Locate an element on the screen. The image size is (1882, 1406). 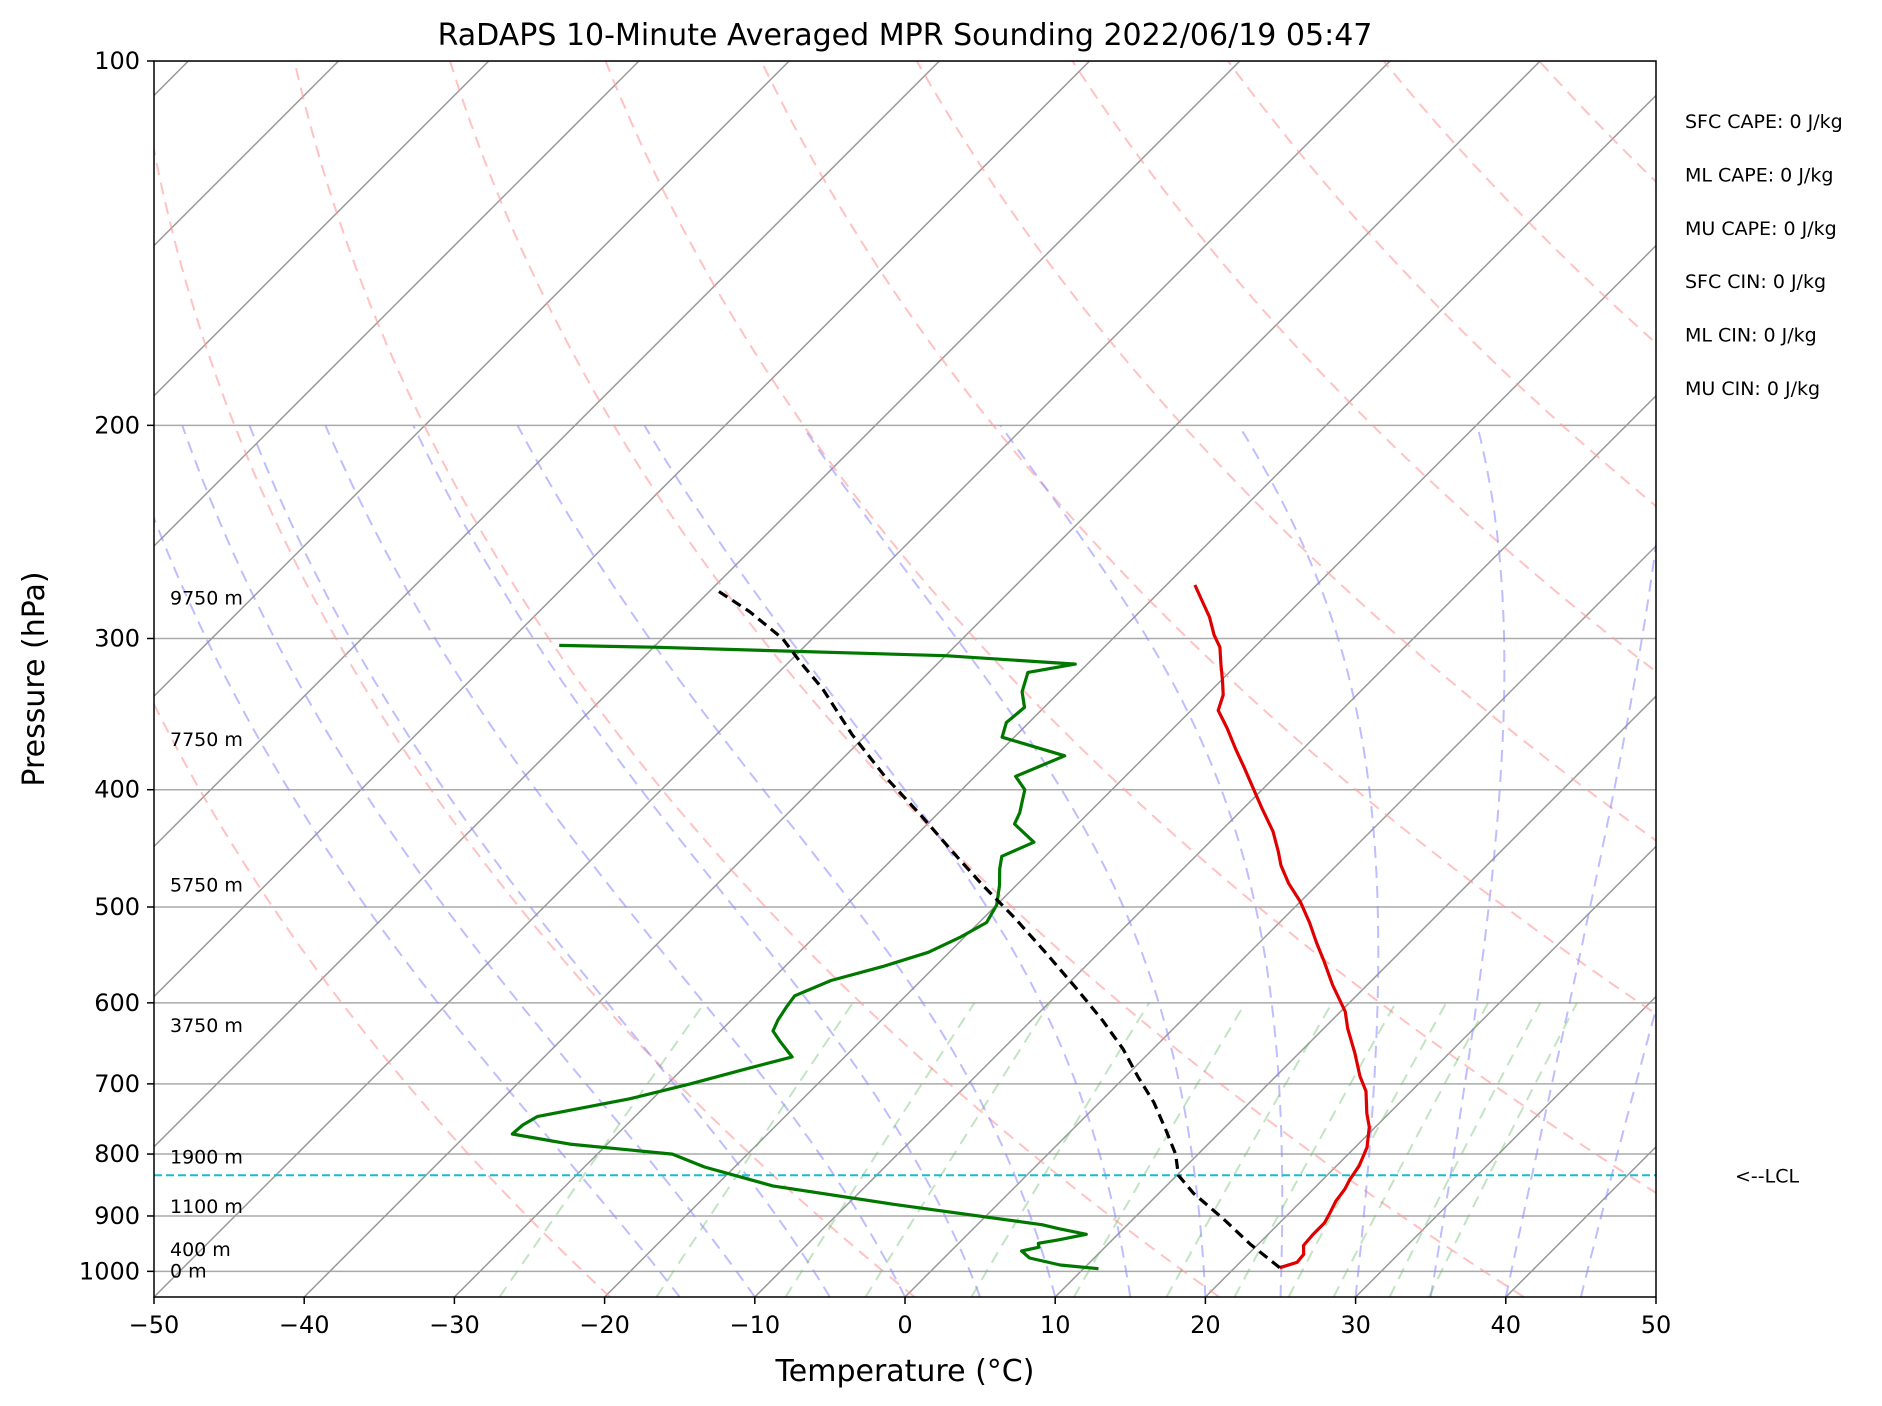
x-tick-label: 30 is located at coordinates (1355, 1325).